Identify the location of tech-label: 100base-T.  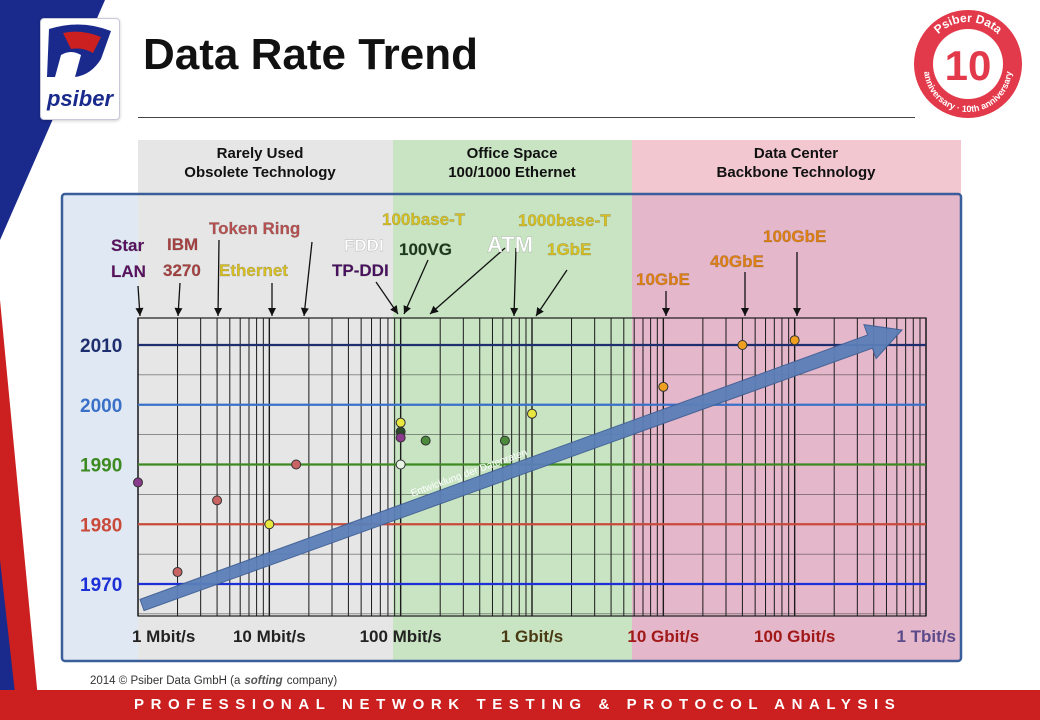
(424, 219).